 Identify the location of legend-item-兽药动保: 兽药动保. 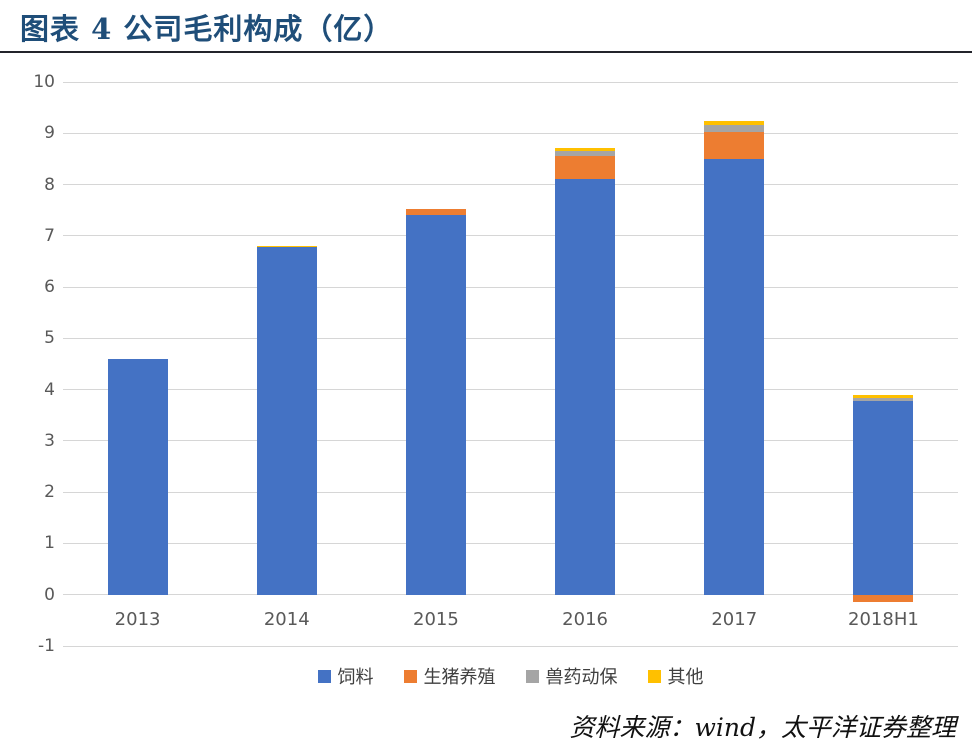
(571, 676).